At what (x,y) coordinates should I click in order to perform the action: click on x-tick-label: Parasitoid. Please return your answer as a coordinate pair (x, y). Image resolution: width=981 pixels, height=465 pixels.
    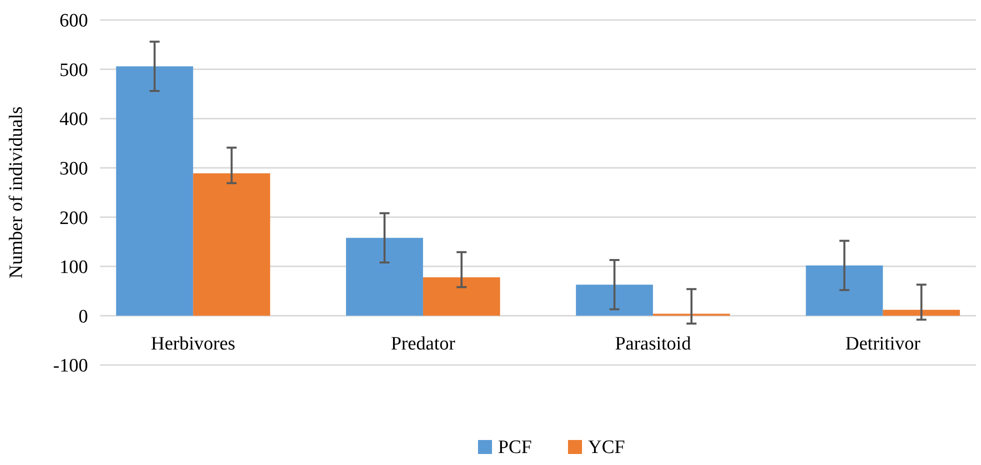
    Looking at the image, I should click on (653, 344).